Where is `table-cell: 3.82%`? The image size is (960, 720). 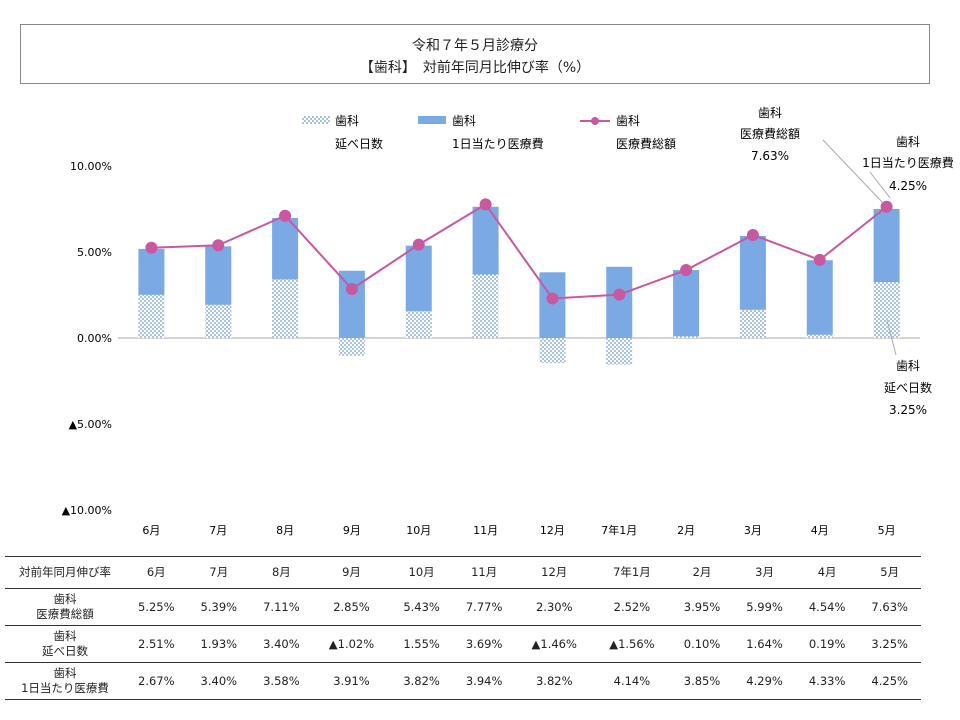
table-cell: 3.82% is located at coordinates (554, 681).